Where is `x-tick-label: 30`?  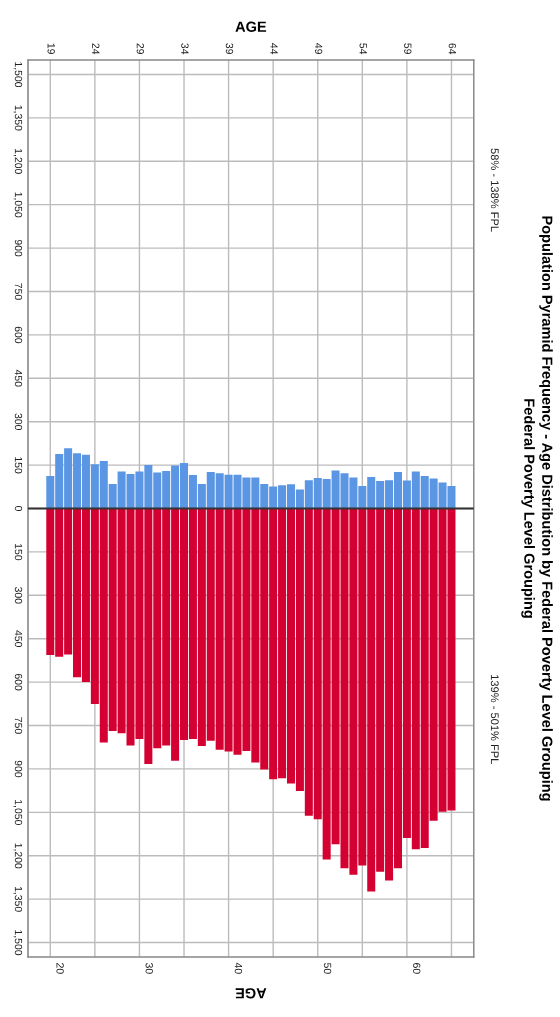 x-tick-label: 30 is located at coordinates (149, 968).